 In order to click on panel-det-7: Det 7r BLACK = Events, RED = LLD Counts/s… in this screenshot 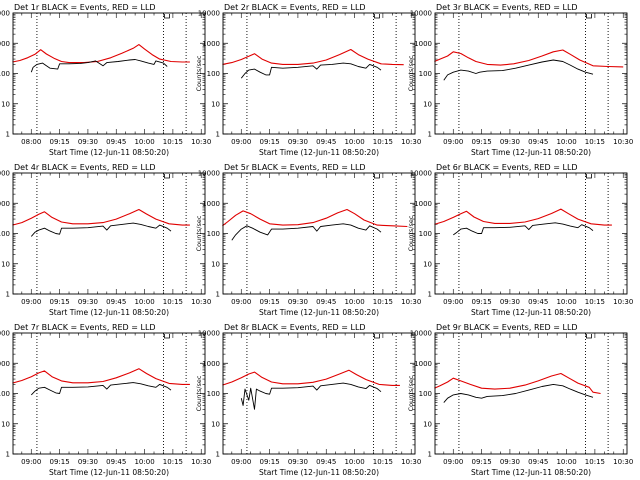, I will do `click(105, 400)`.